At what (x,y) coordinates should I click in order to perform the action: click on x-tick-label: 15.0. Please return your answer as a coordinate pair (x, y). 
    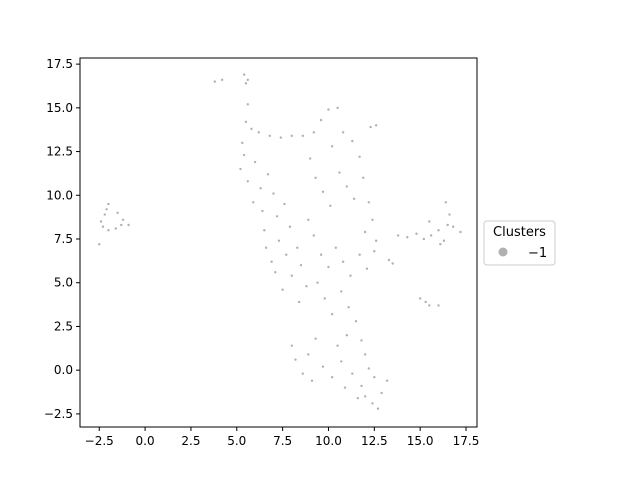
    Looking at the image, I should click on (420, 441).